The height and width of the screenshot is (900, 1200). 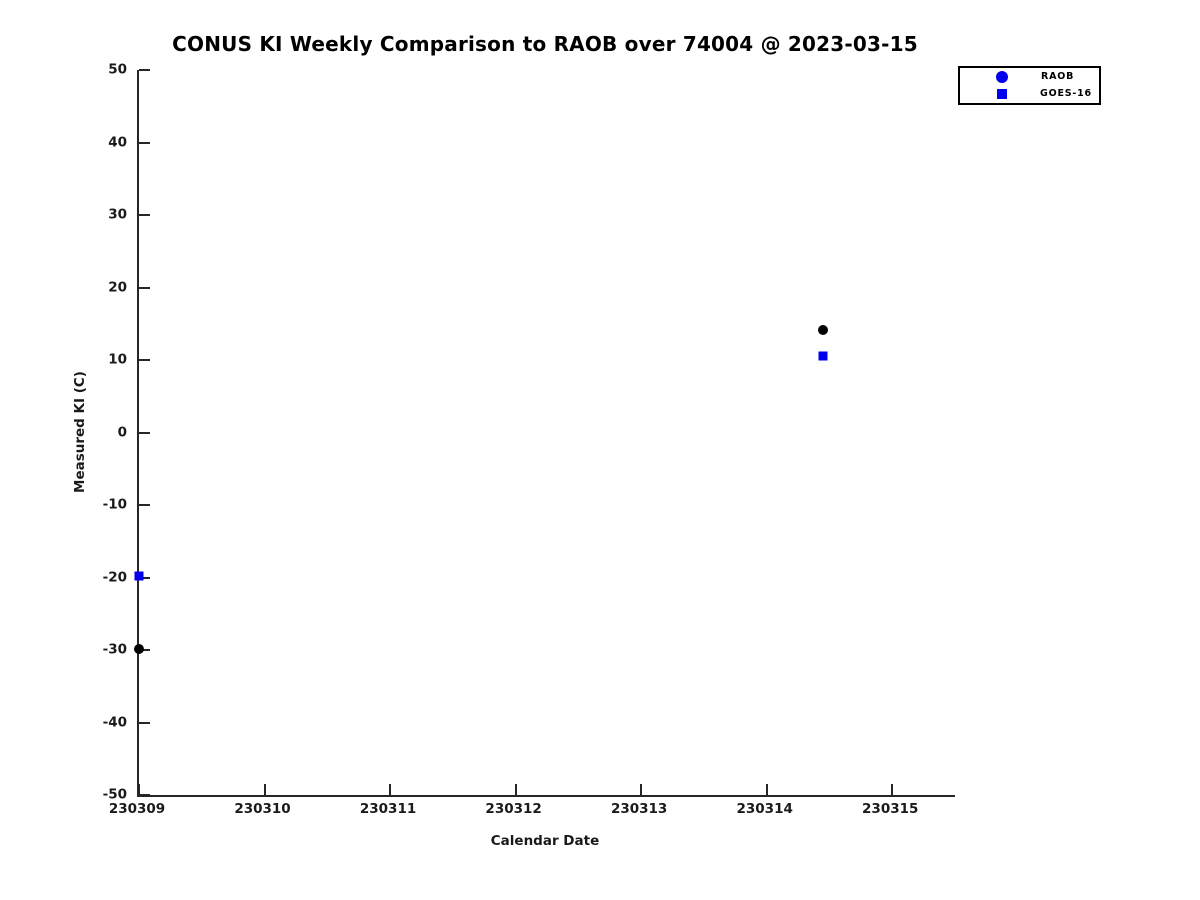 I want to click on legend-entry-raob: RAOB, so click(x=1029, y=77).